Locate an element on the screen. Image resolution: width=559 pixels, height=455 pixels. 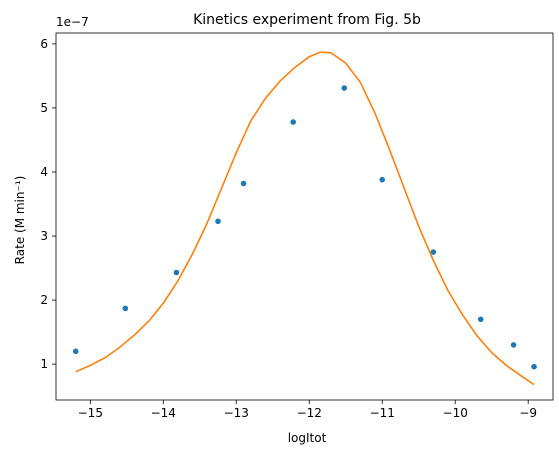
x-tick-label: −10 is located at coordinates (455, 413).